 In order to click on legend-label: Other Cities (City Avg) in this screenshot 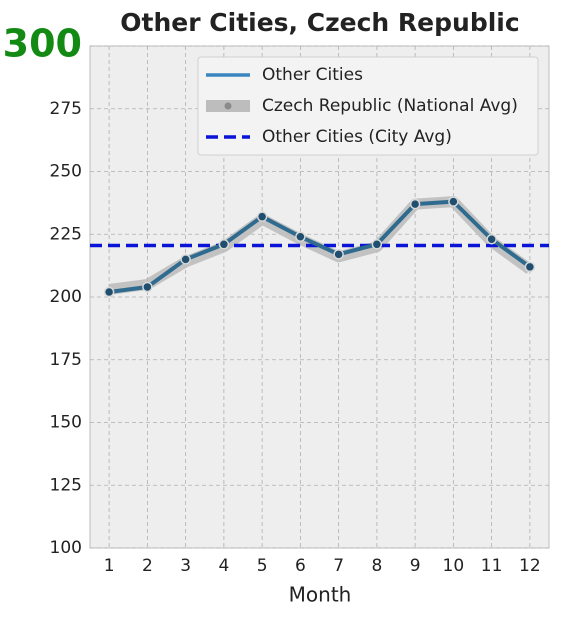, I will do `click(357, 137)`.